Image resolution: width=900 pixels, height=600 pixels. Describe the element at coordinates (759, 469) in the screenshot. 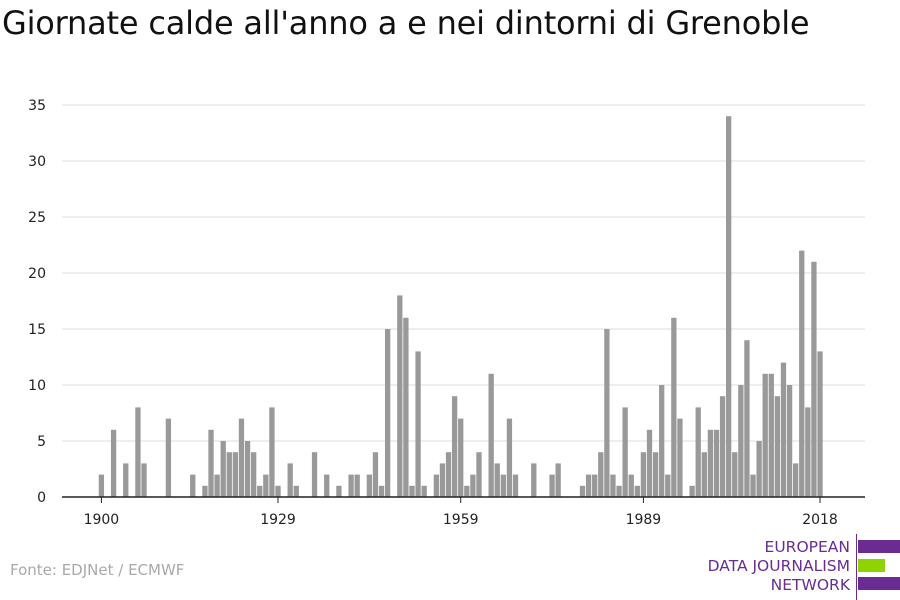

I see `bar-2008` at that location.